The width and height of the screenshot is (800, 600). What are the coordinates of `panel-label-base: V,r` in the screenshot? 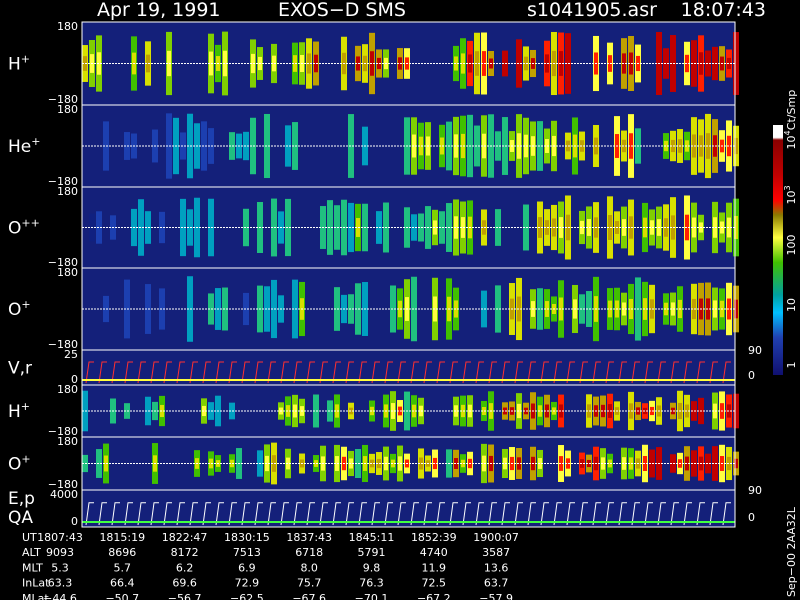 It's located at (20, 369).